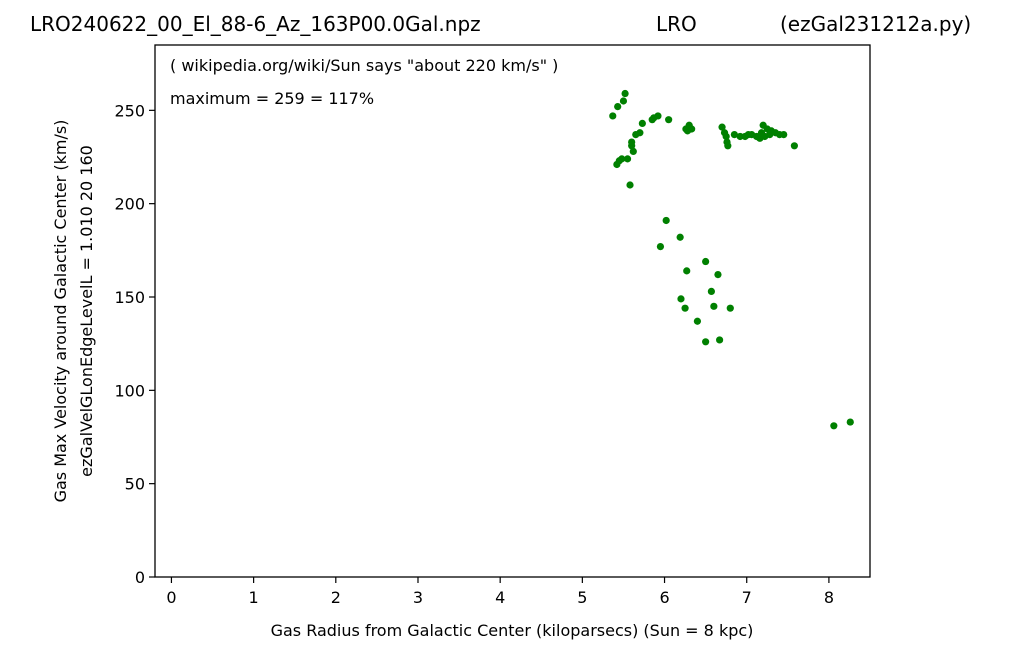  Describe the element at coordinates (135, 484) in the screenshot. I see `y-tick-label: 50` at that location.